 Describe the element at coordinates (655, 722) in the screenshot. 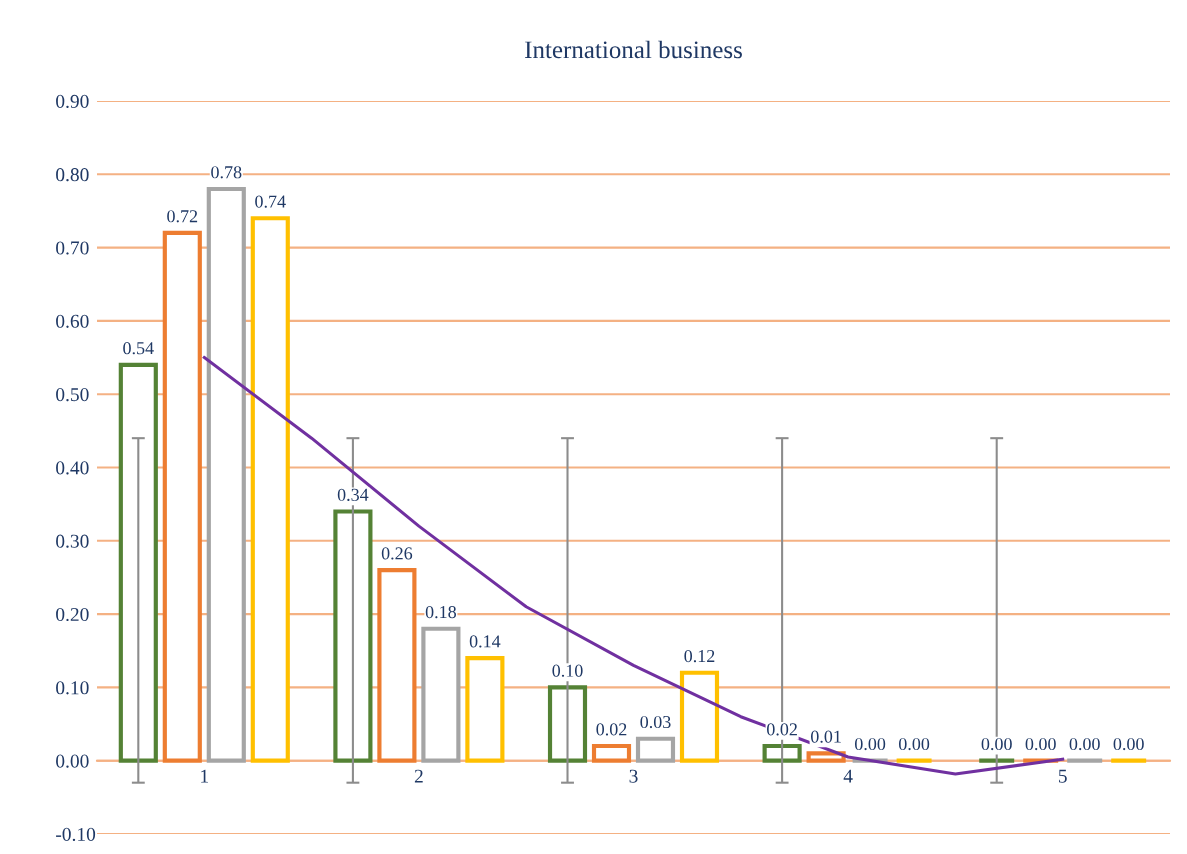

I see `data-label: 0.03` at that location.